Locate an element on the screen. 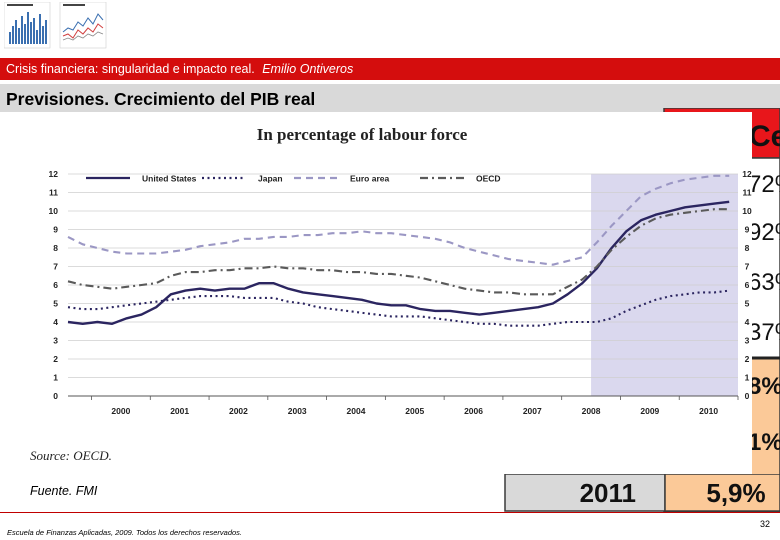 The image size is (780, 540). thumbnail-charts is located at coordinates (55, 25).